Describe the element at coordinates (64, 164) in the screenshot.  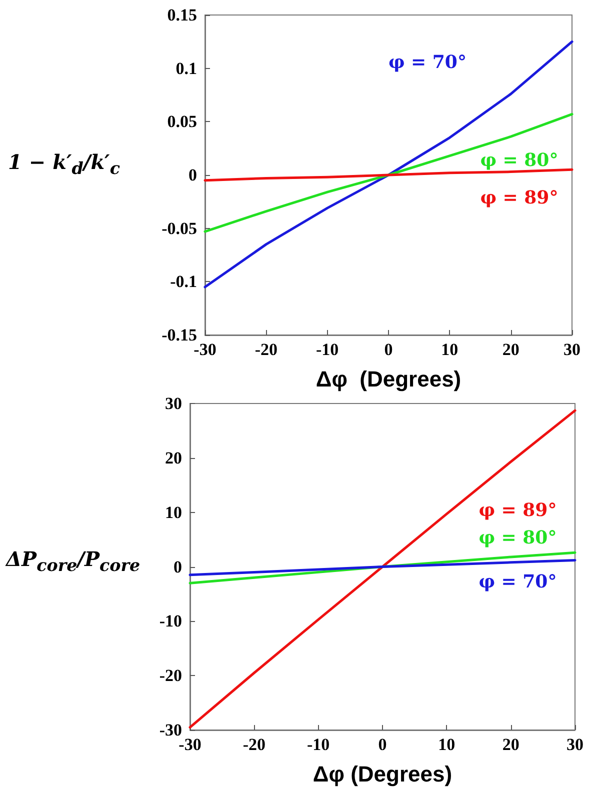
I see `y-axis-title: 1 − k′$_{d}$/k′$_{c}$` at that location.